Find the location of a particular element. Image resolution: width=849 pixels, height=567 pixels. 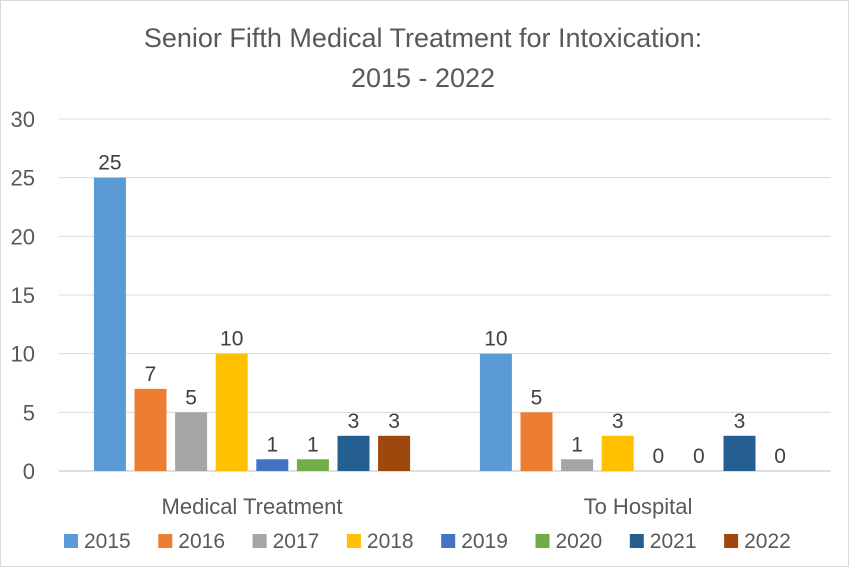

y-tick-label: 0 is located at coordinates (29, 471).